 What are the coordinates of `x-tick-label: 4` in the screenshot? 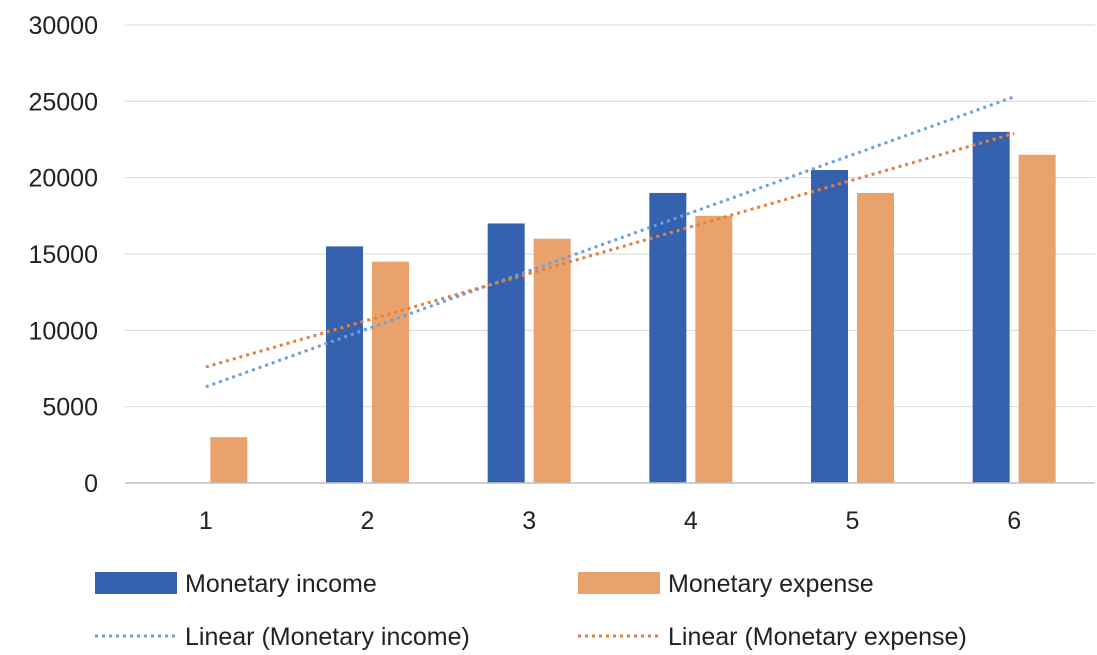 It's located at (691, 521).